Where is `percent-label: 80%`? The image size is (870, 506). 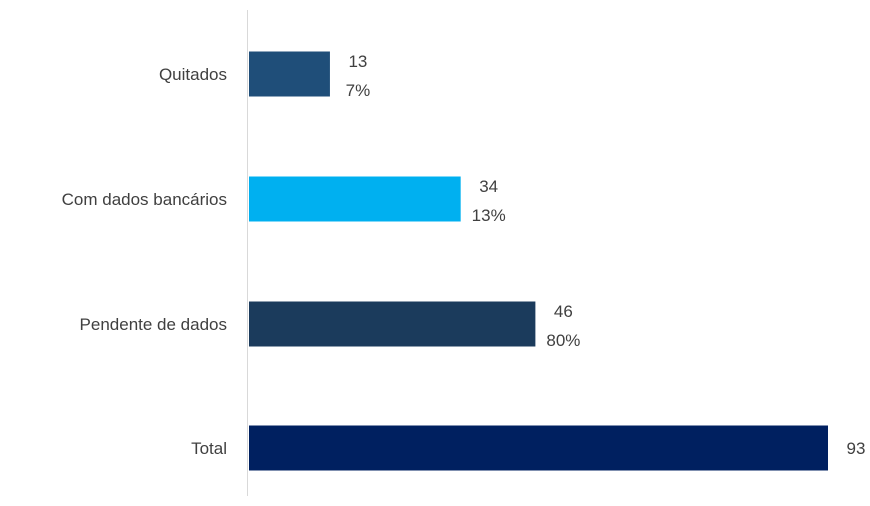 percent-label: 80% is located at coordinates (563, 340).